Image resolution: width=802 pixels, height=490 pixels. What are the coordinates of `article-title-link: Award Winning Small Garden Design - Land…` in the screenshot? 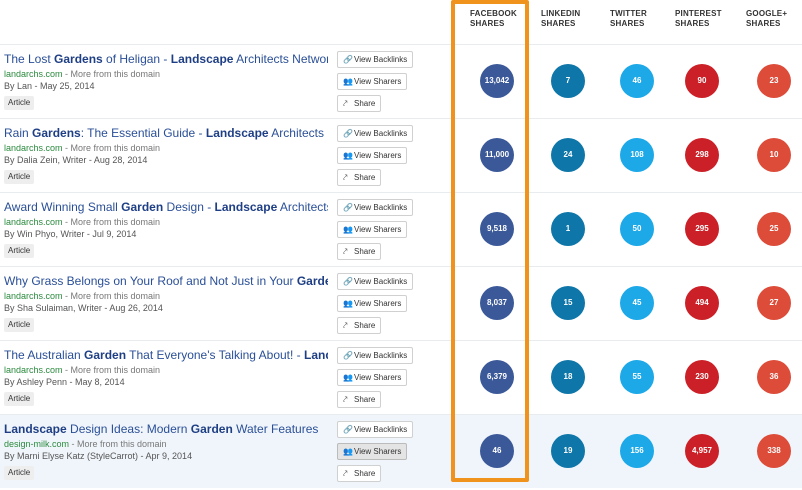 It's located at (166, 207).